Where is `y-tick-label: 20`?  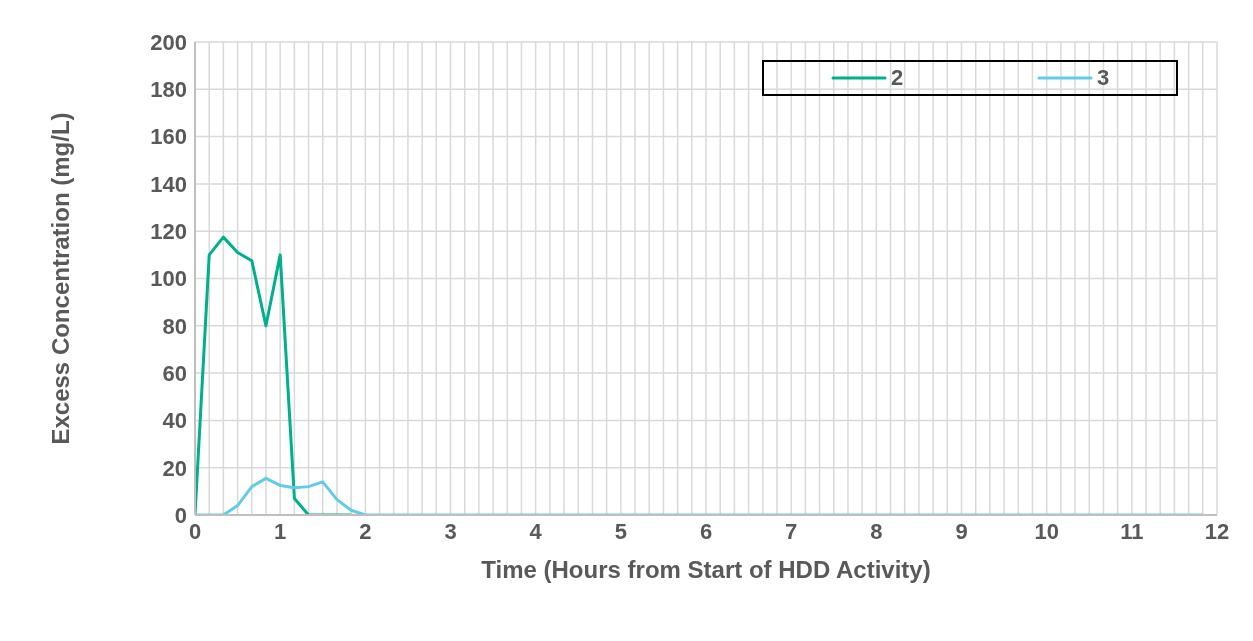 y-tick-label: 20 is located at coordinates (174, 468).